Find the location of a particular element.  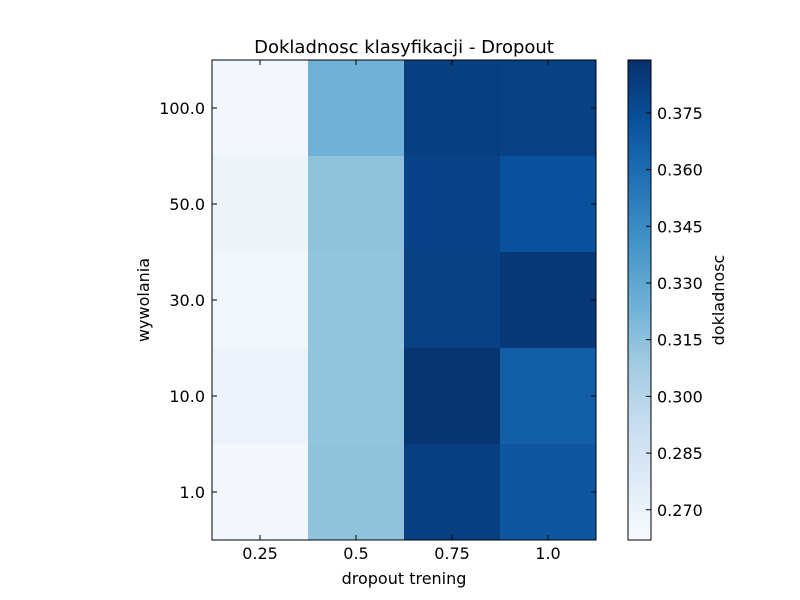

x-tick-label: 0.75 is located at coordinates (452, 553).